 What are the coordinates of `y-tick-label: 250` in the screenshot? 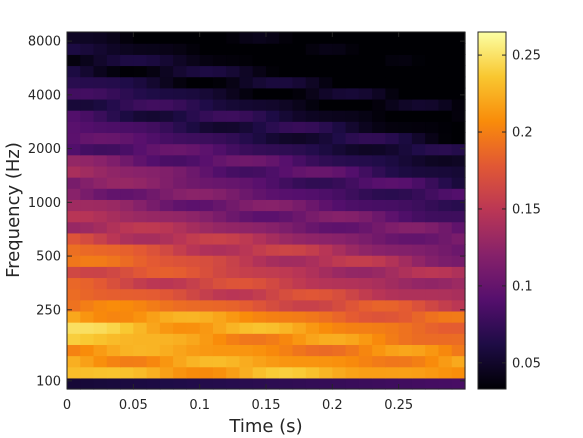 It's located at (48, 310).